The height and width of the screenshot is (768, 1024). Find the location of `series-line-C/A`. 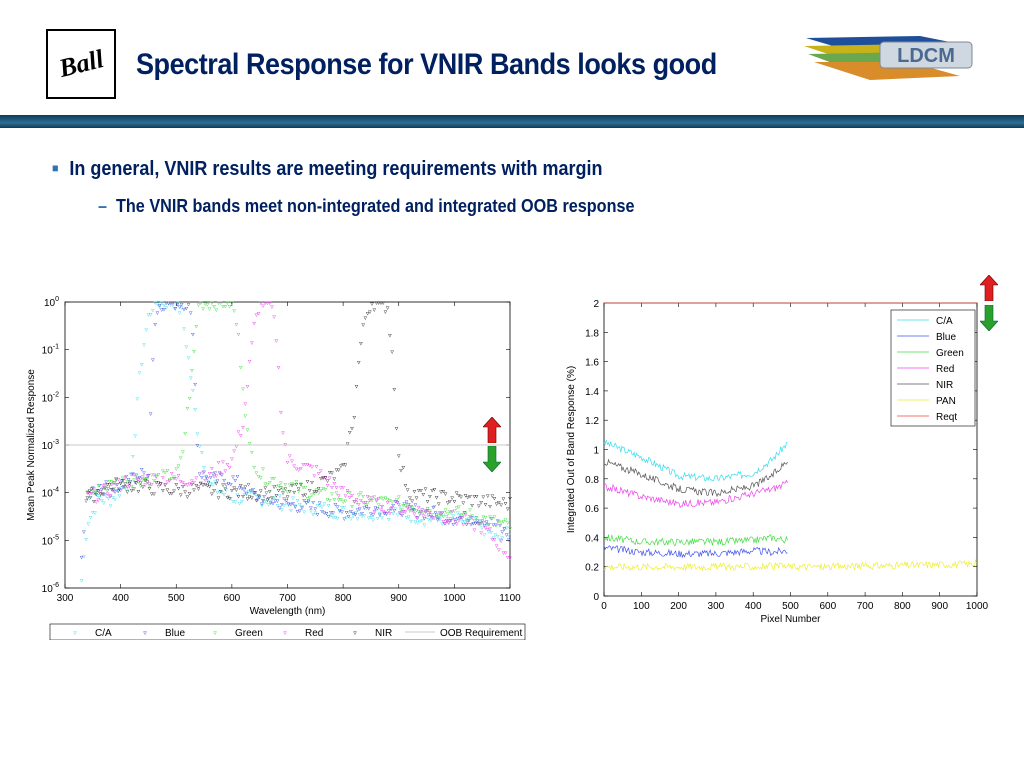

series-line-C/A is located at coordinates (695, 460).